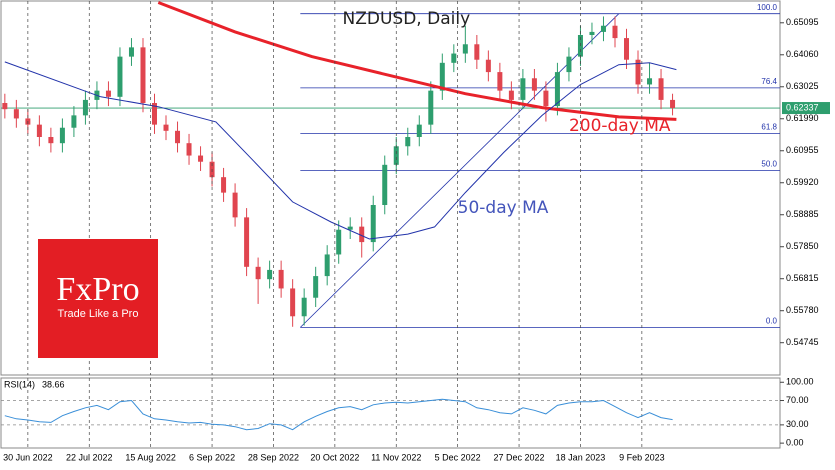  What do you see at coordinates (802, 214) in the screenshot?
I see `y-tick-label: 0.58885` at bounding box center [802, 214].